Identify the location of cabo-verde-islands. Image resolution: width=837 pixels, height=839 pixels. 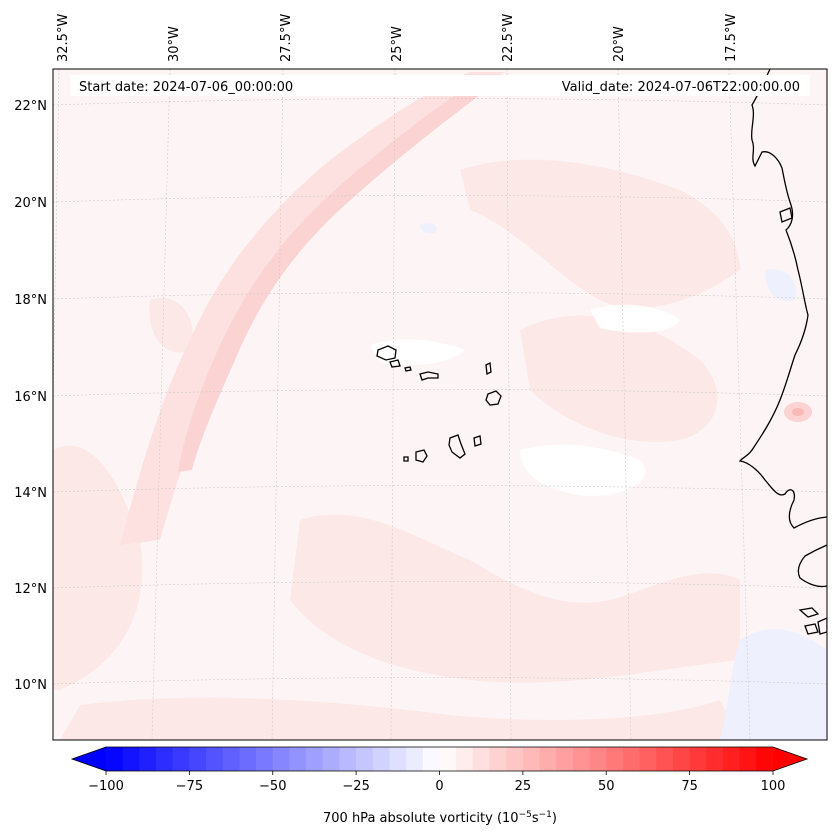
(439, 404).